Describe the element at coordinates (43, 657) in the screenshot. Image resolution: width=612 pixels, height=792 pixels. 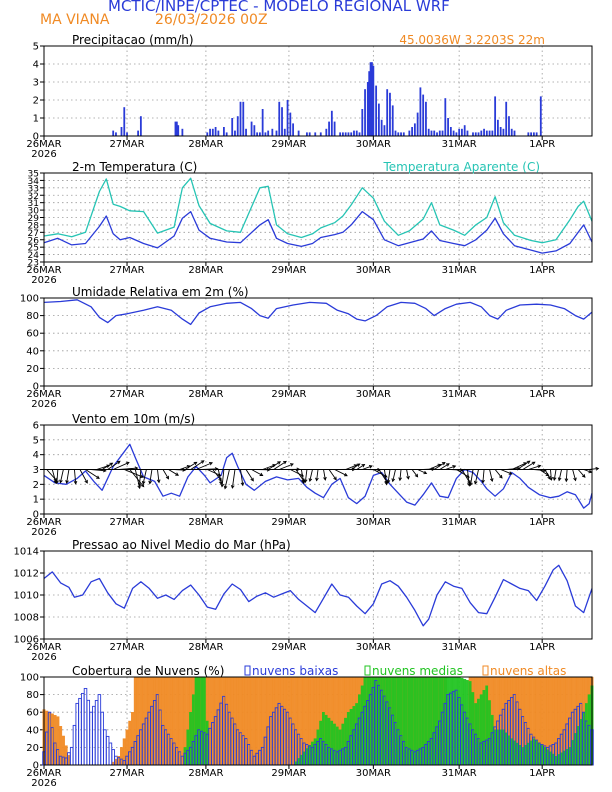
I see `pressure-year-label: 2026` at that location.